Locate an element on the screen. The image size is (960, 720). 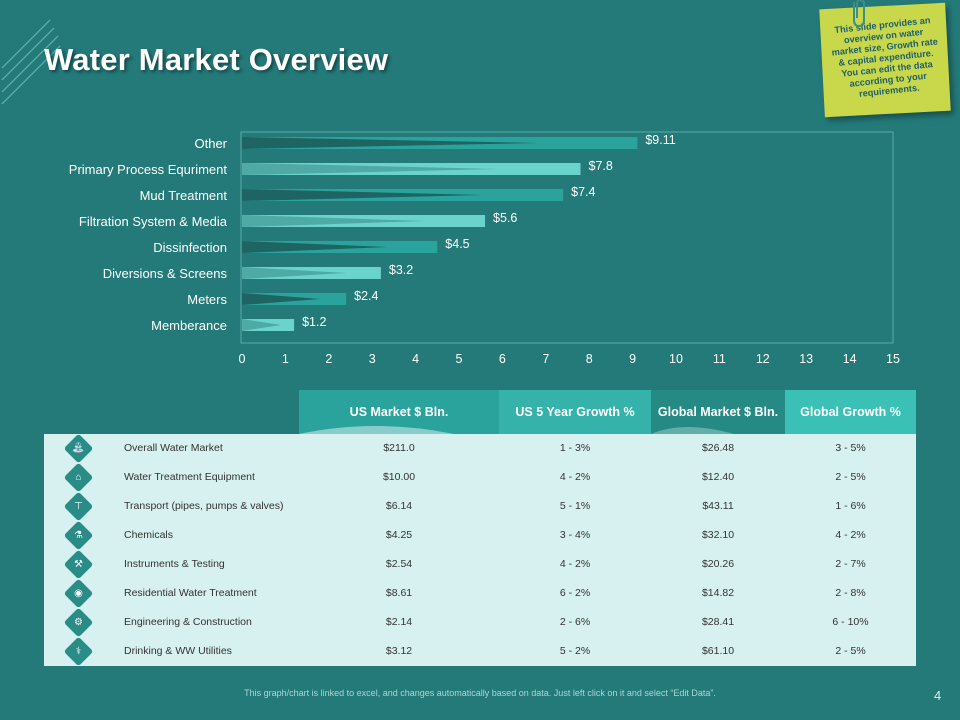
x-tick-label: 5 is located at coordinates (459, 359).